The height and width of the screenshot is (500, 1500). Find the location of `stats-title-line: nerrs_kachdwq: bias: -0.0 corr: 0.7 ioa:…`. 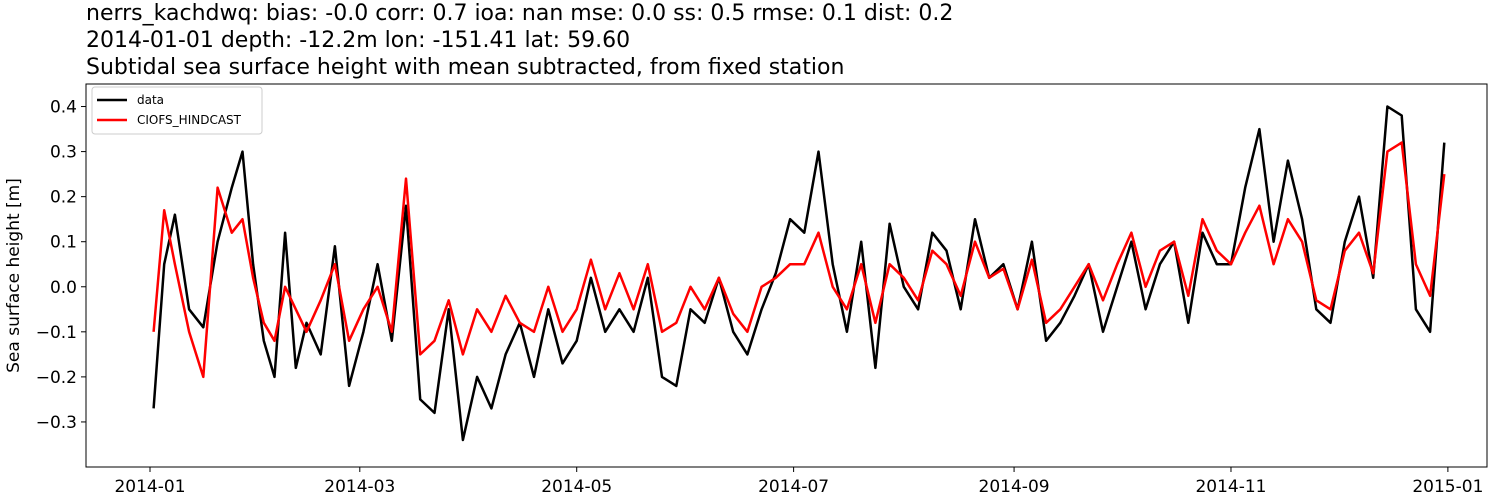

stats-title-line: nerrs_kachdwq: bias: -0.0 corr: 0.7 ioa:… is located at coordinates (520, 13).